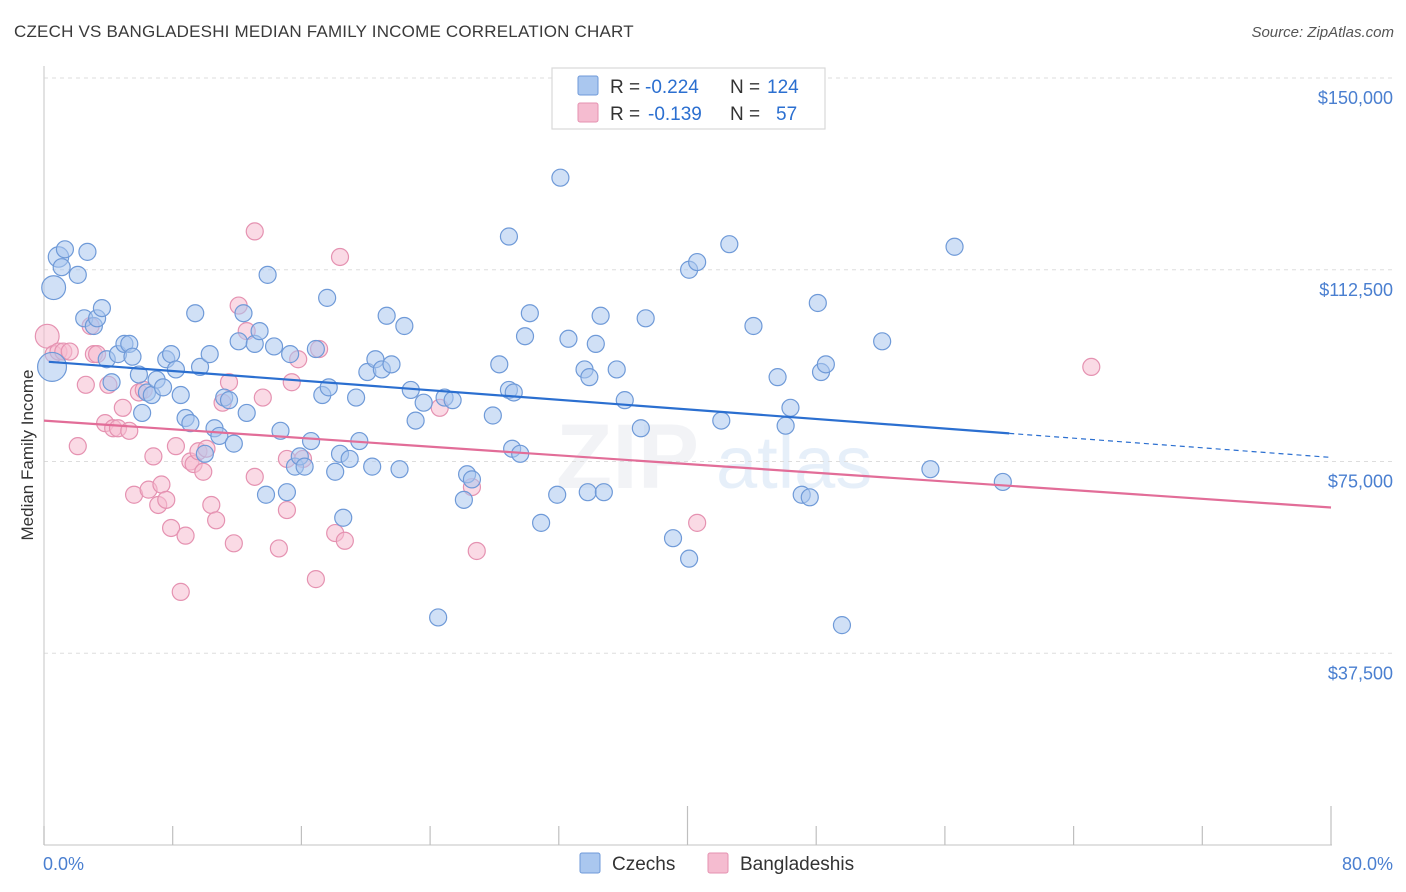 The image size is (1406, 892). I want to click on bottom-legend-swatch-bangladeshis, so click(718, 863).